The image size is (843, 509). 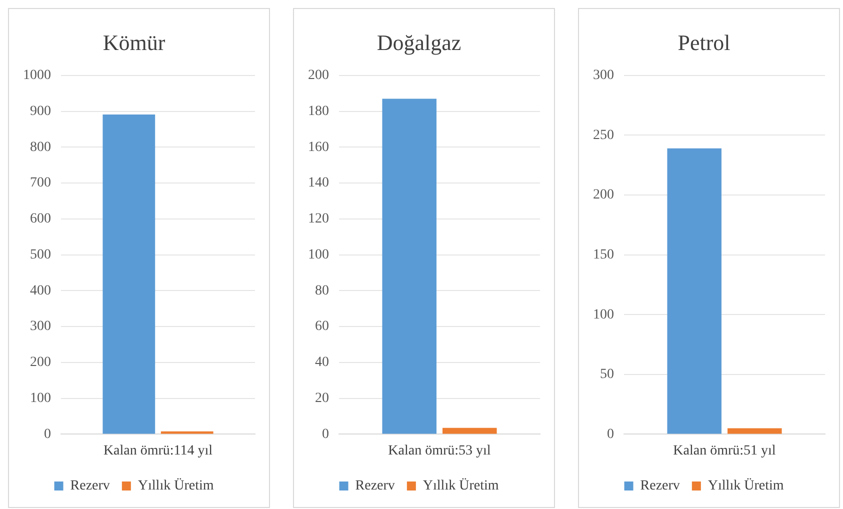 What do you see at coordinates (40, 183) in the screenshot?
I see `y-tick-label: 700` at bounding box center [40, 183].